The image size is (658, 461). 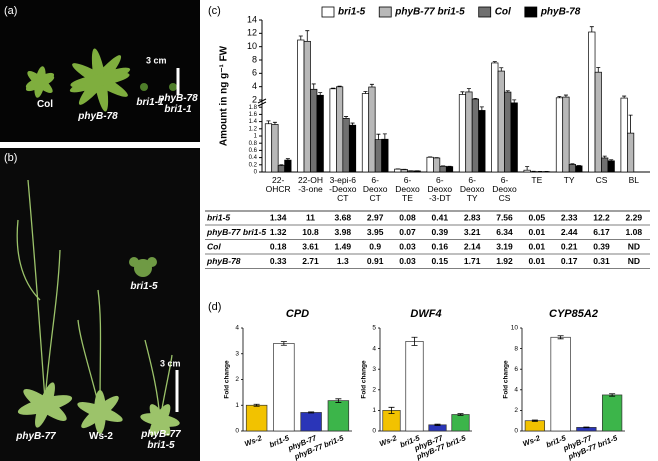 I want to click on table-cell: 0.15, so click(x=440, y=261).